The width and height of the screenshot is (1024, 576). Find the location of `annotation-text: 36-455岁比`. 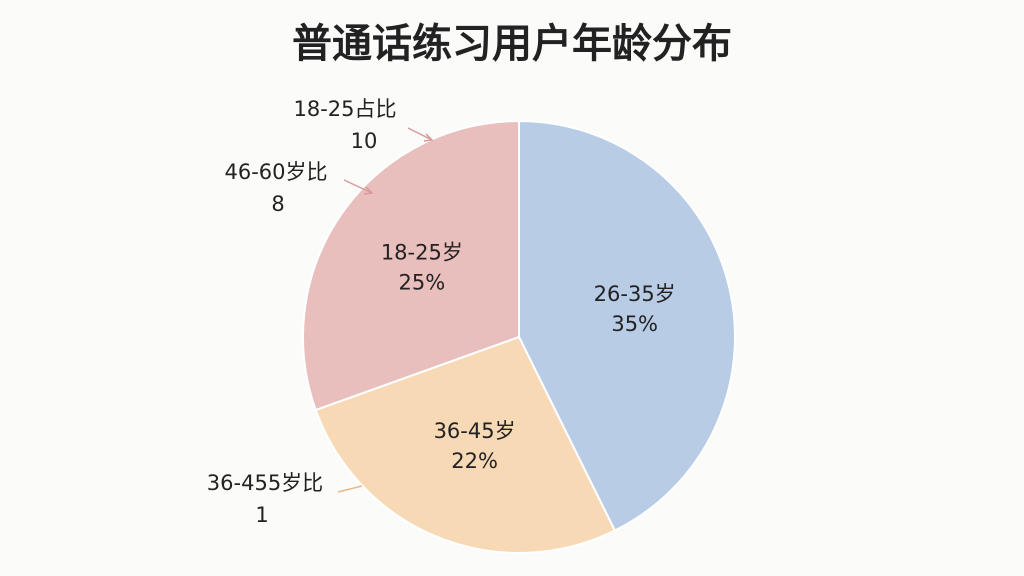

annotation-text: 36-455岁比 is located at coordinates (265, 483).